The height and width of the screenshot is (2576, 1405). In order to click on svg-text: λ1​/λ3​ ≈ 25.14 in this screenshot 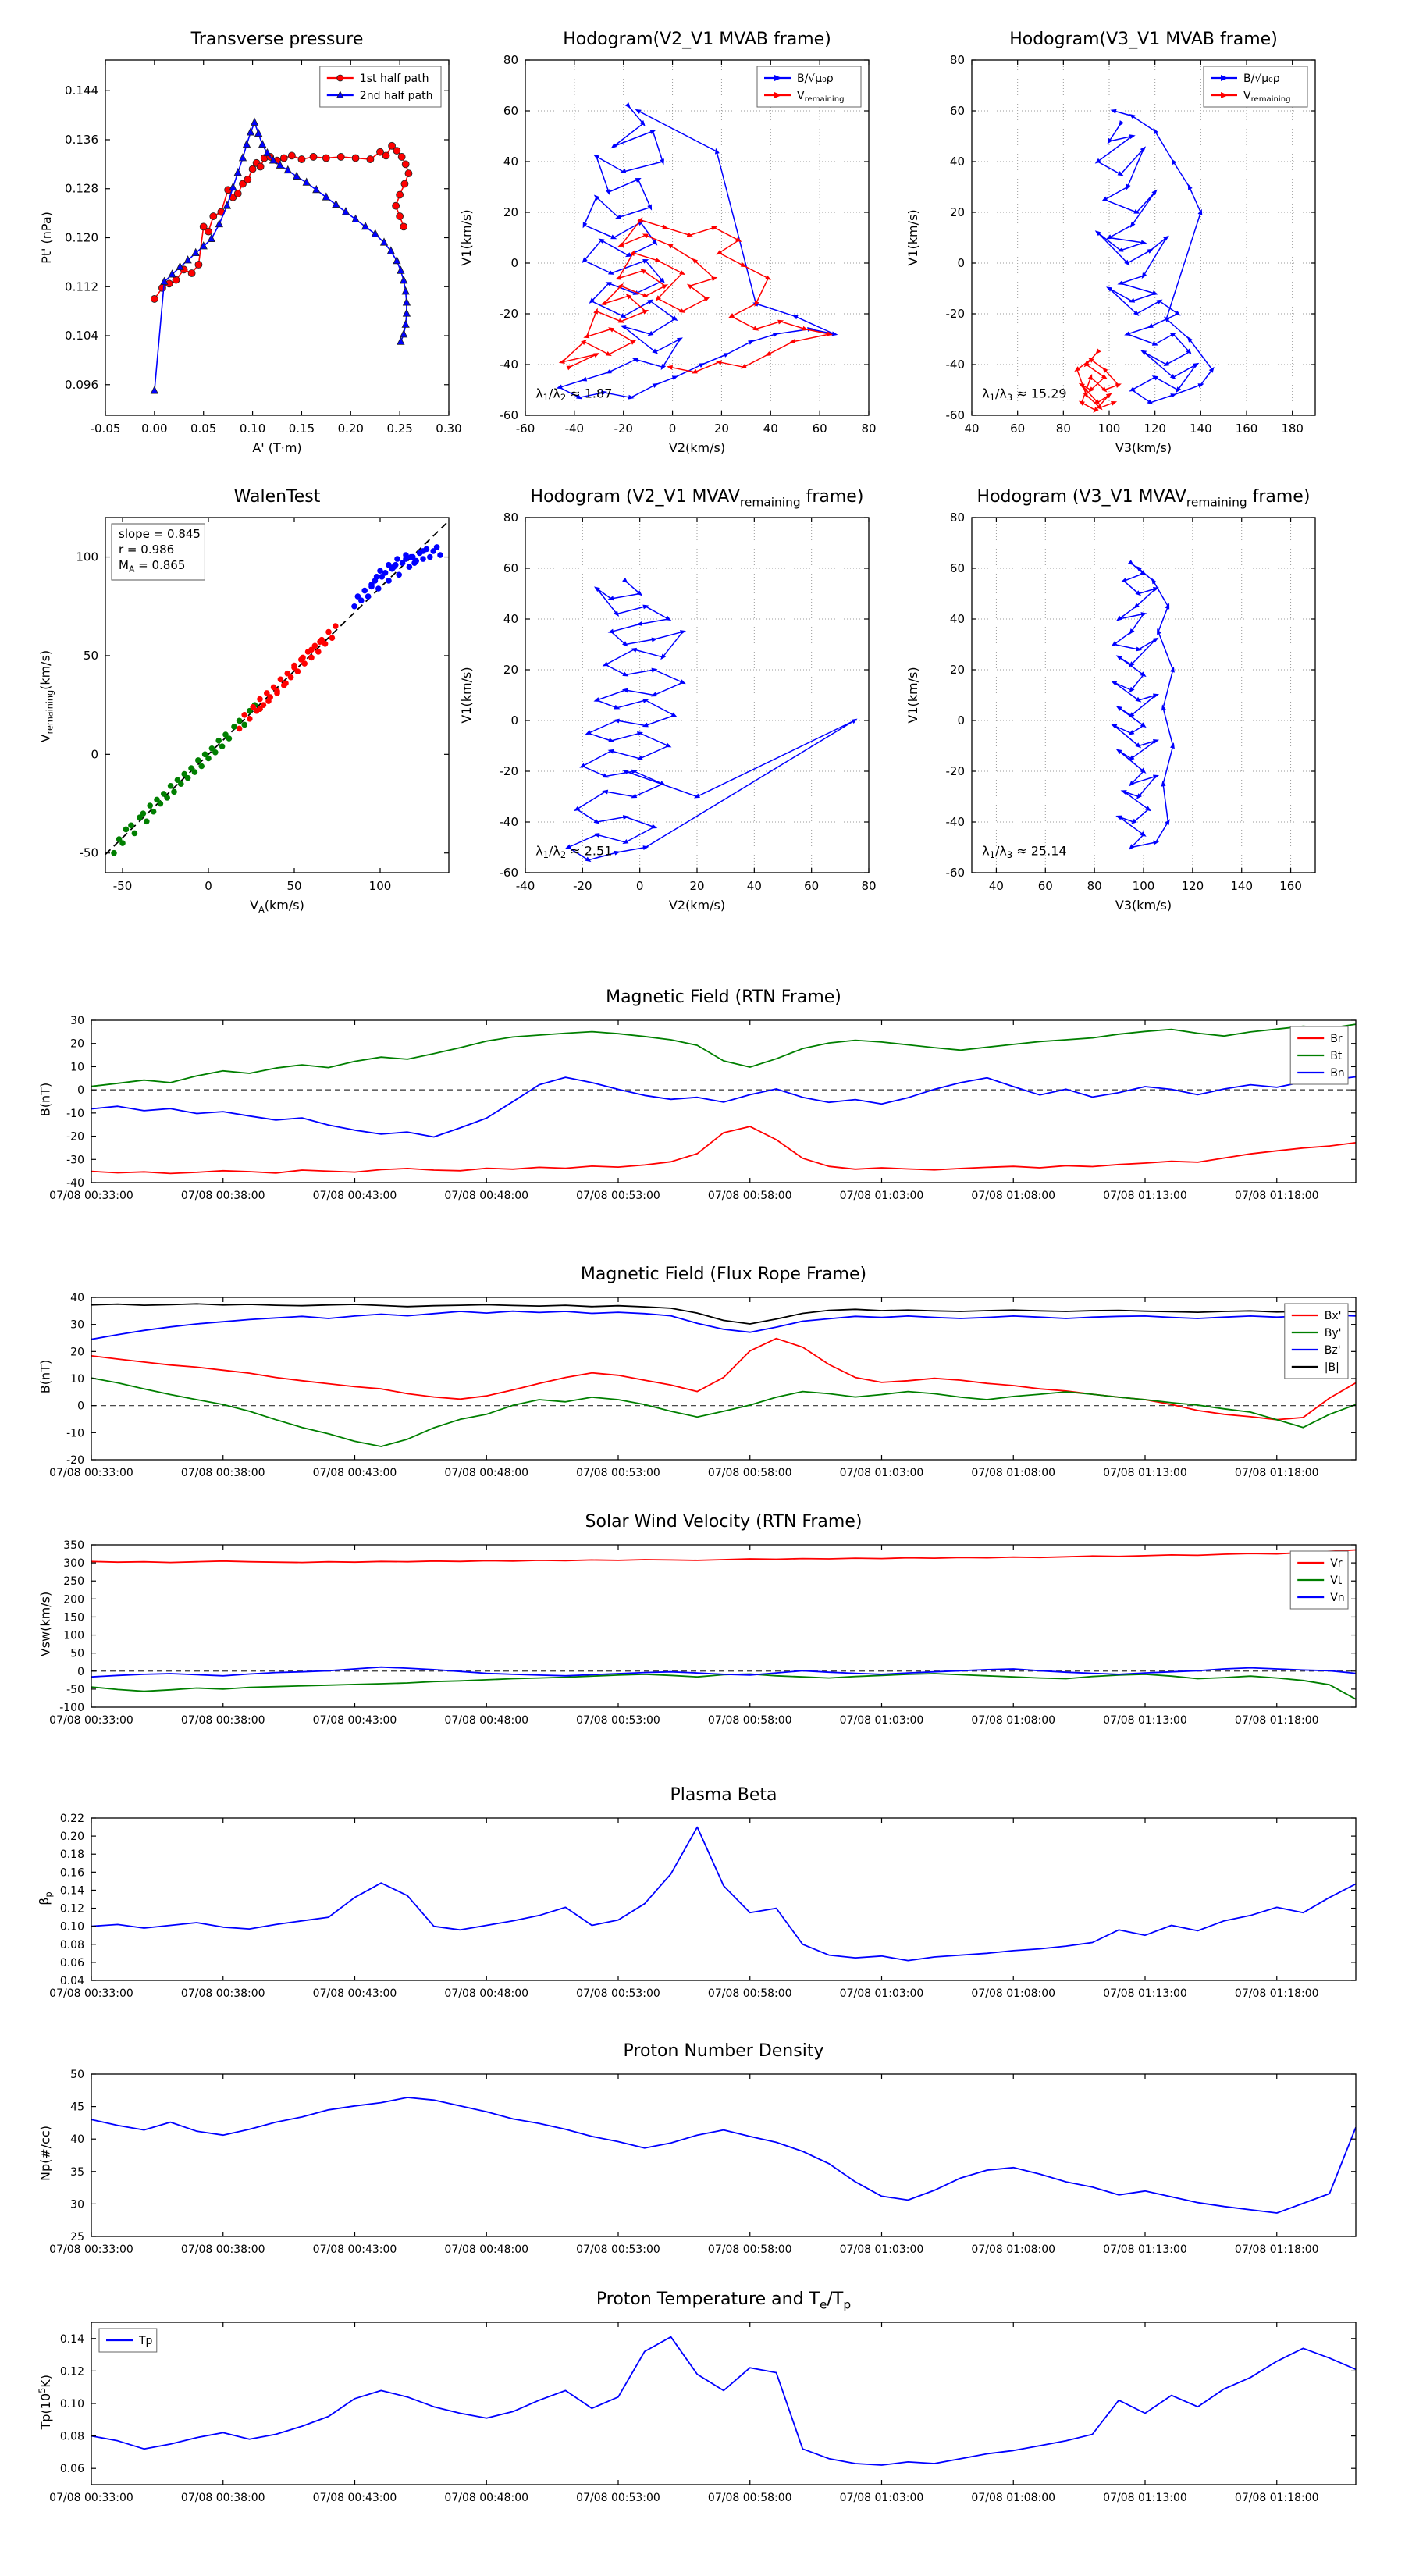, I will do `click(1024, 851)`.